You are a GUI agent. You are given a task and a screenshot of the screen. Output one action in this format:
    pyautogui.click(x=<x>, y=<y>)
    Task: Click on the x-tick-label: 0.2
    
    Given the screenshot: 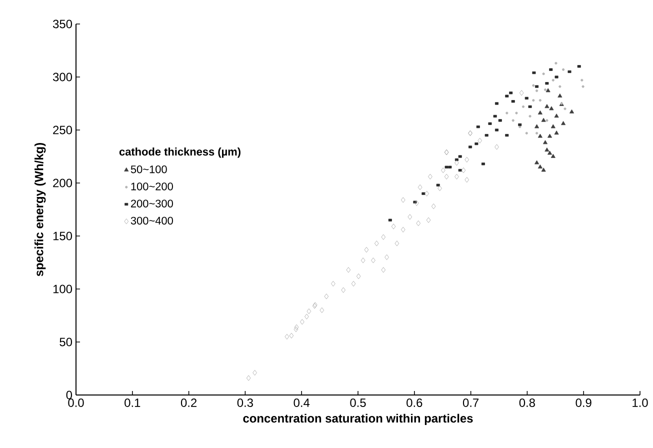 What is the action you would take?
    pyautogui.click(x=188, y=402)
    